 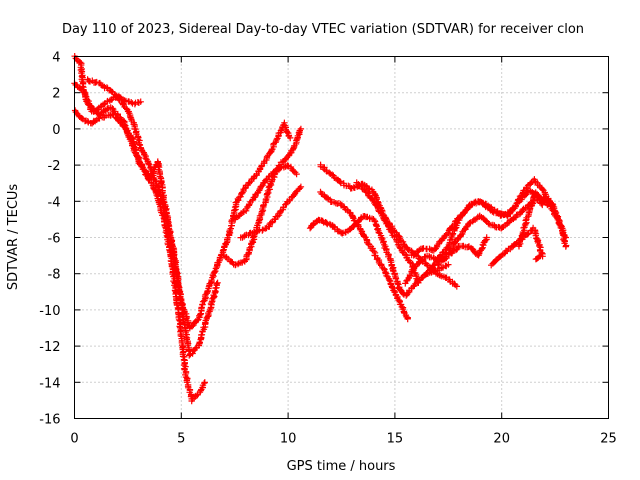 I want to click on y-tick-label: -10, so click(x=49, y=311).